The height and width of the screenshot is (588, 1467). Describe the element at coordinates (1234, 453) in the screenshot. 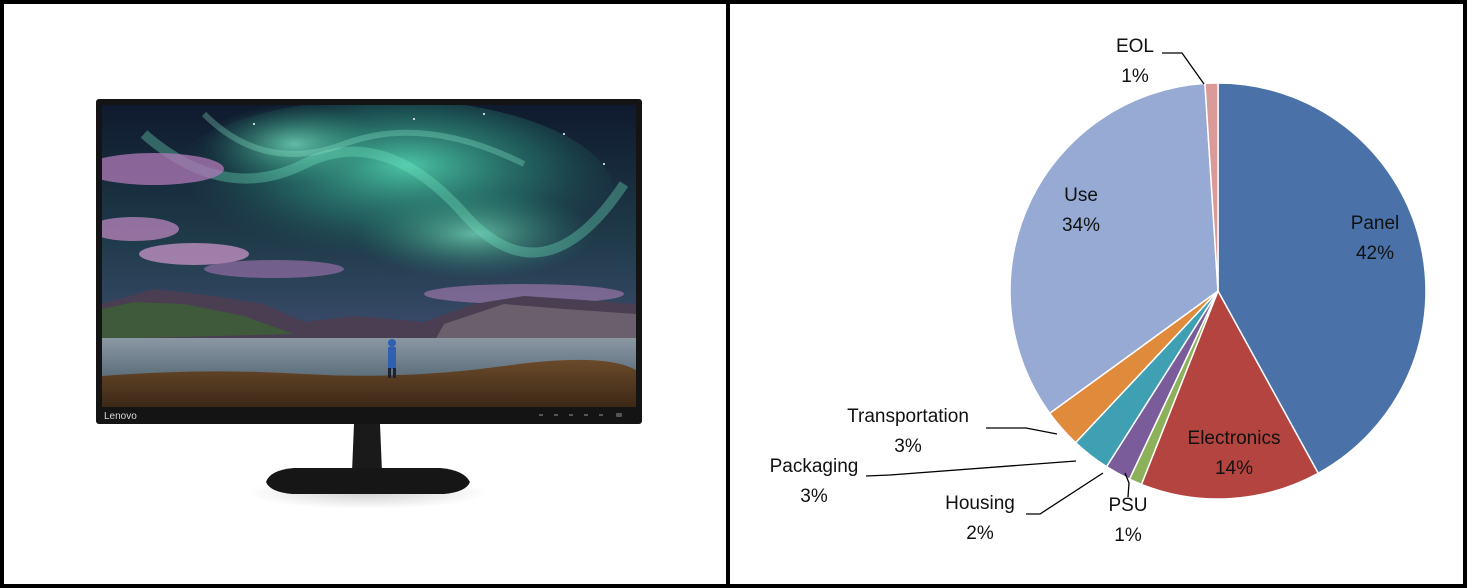

I see `slice-label-electronics: Electronics 14%` at that location.